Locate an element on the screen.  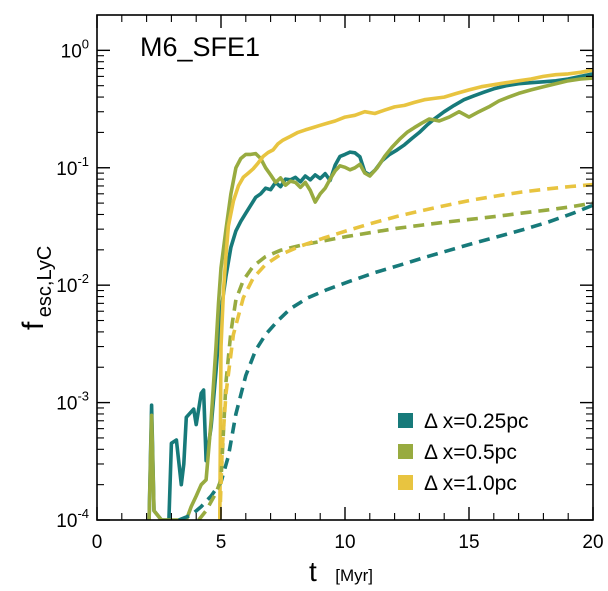
y-tick-label: 10⁰ is located at coordinates (75, 49).